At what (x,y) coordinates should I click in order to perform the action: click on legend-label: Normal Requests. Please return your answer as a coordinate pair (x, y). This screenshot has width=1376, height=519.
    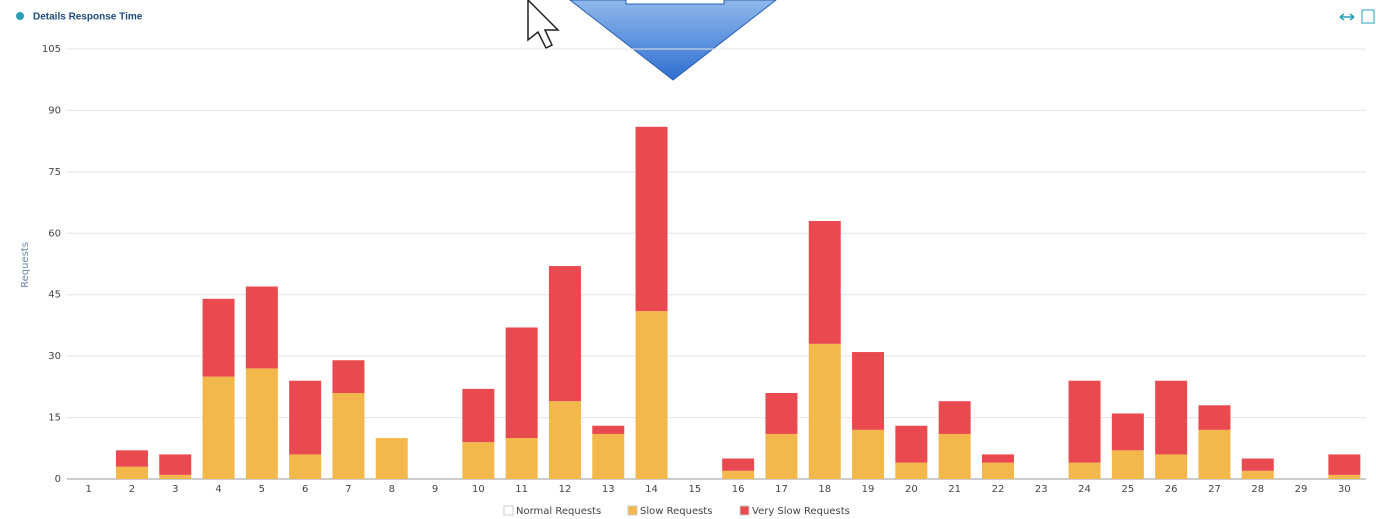
    Looking at the image, I should click on (558, 511).